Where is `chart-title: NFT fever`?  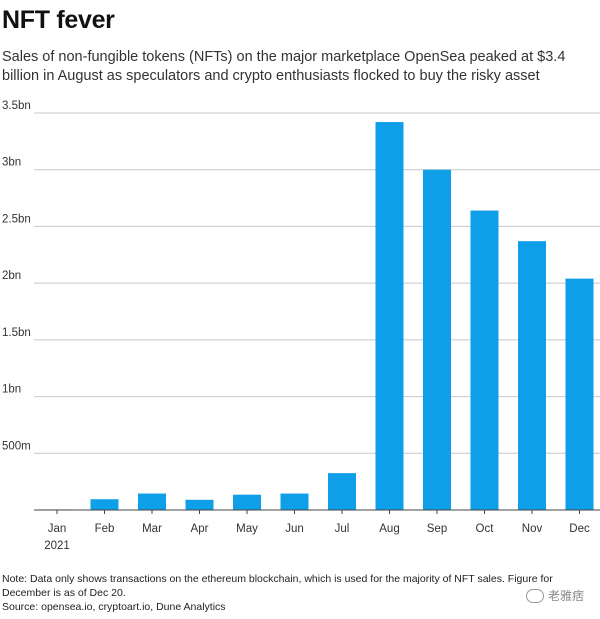
chart-title: NFT fever is located at coordinates (58, 20).